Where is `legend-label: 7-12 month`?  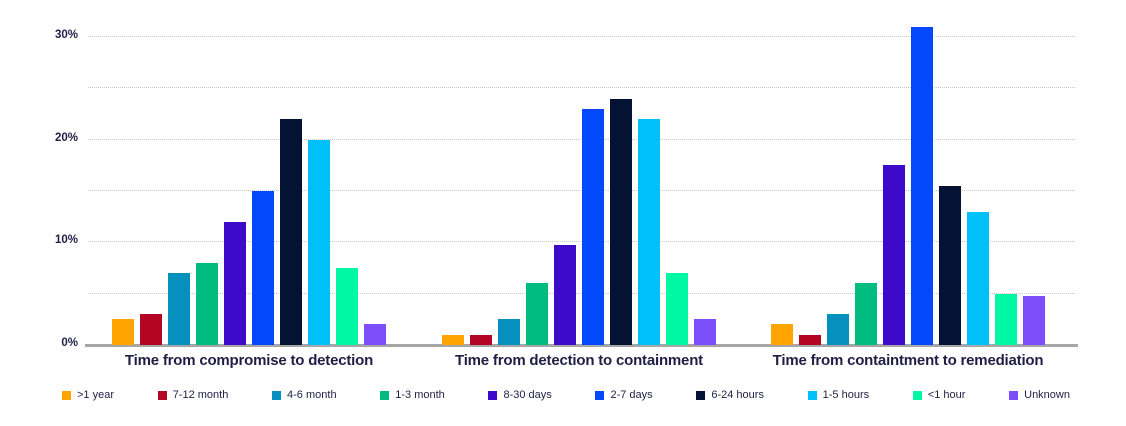 legend-label: 7-12 month is located at coordinates (200, 395).